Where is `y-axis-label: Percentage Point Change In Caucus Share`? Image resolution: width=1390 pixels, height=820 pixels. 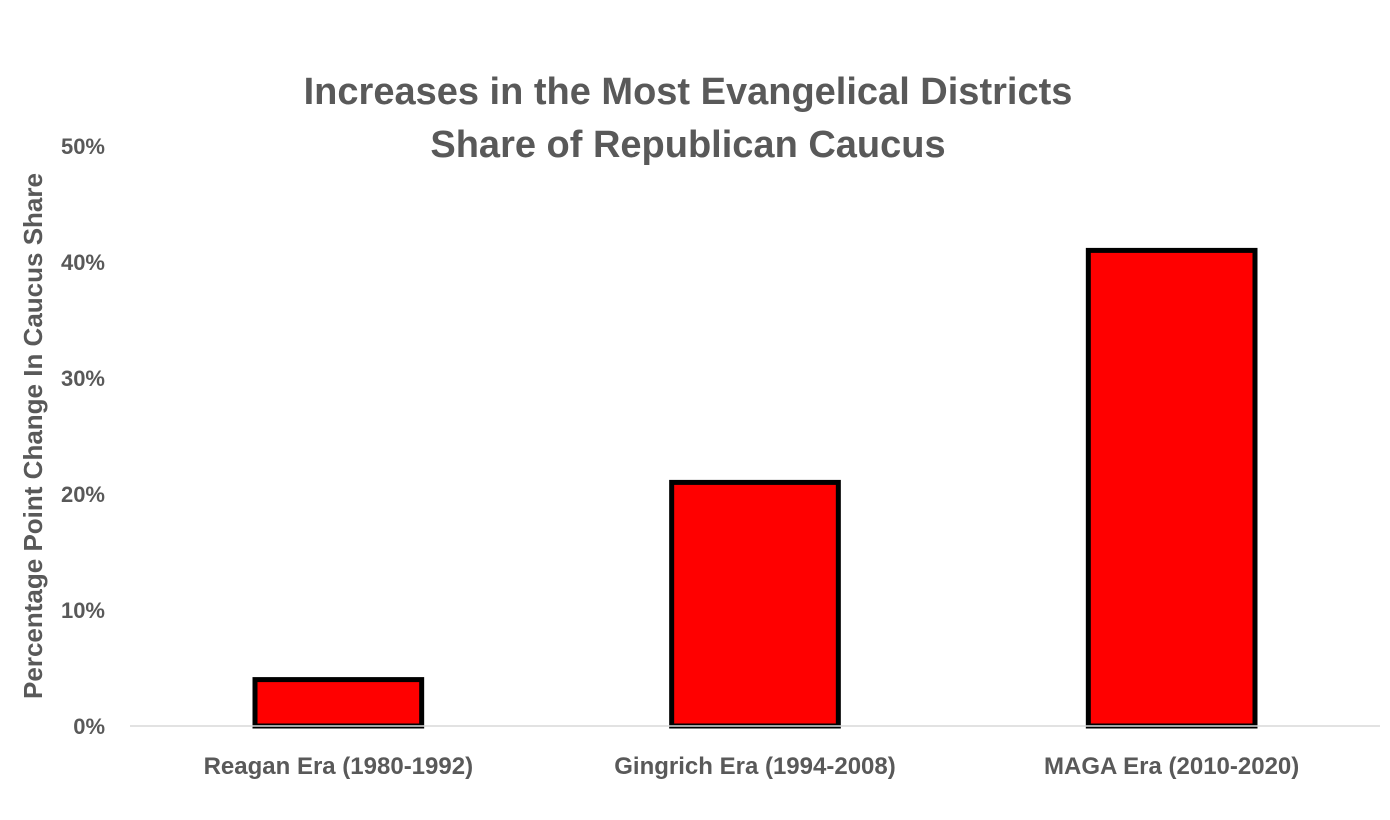
y-axis-label: Percentage Point Change In Caucus Share is located at coordinates (33, 436).